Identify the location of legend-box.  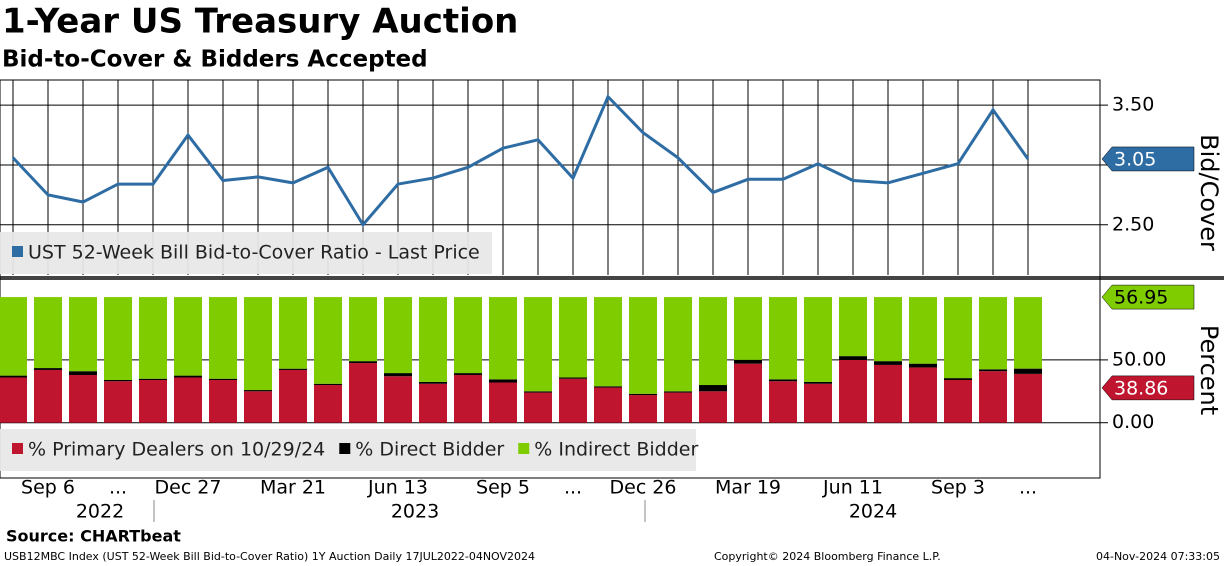
(246, 253).